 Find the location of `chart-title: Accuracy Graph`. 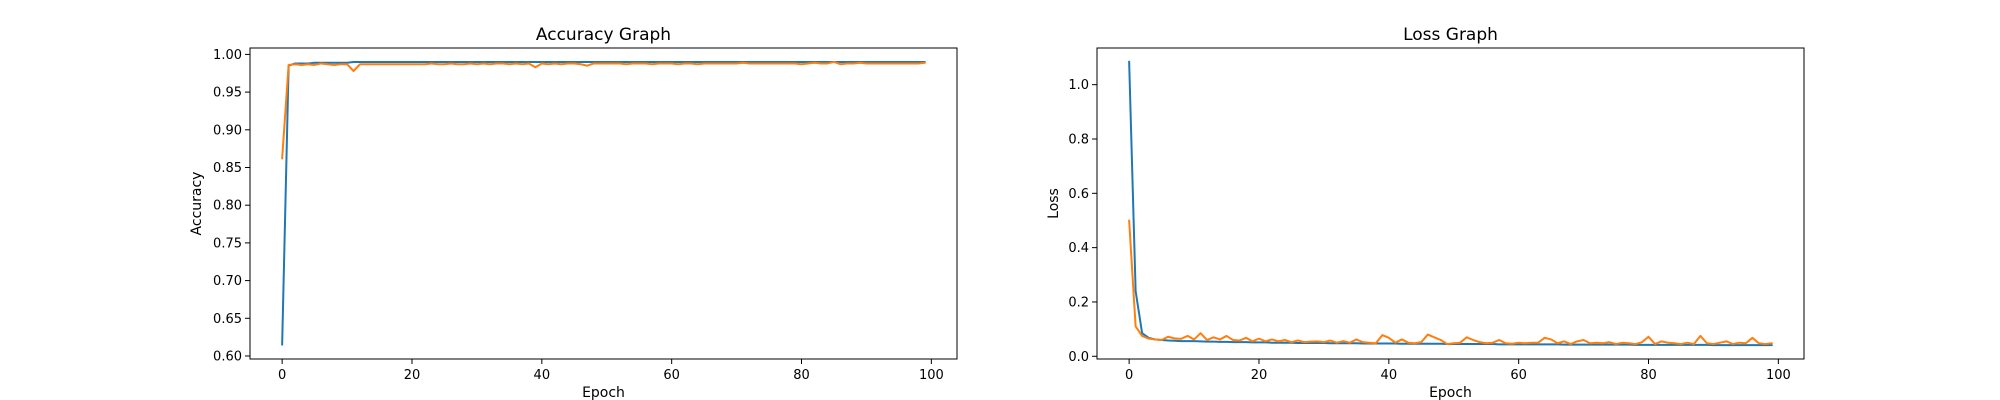

chart-title: Accuracy Graph is located at coordinates (603, 35).